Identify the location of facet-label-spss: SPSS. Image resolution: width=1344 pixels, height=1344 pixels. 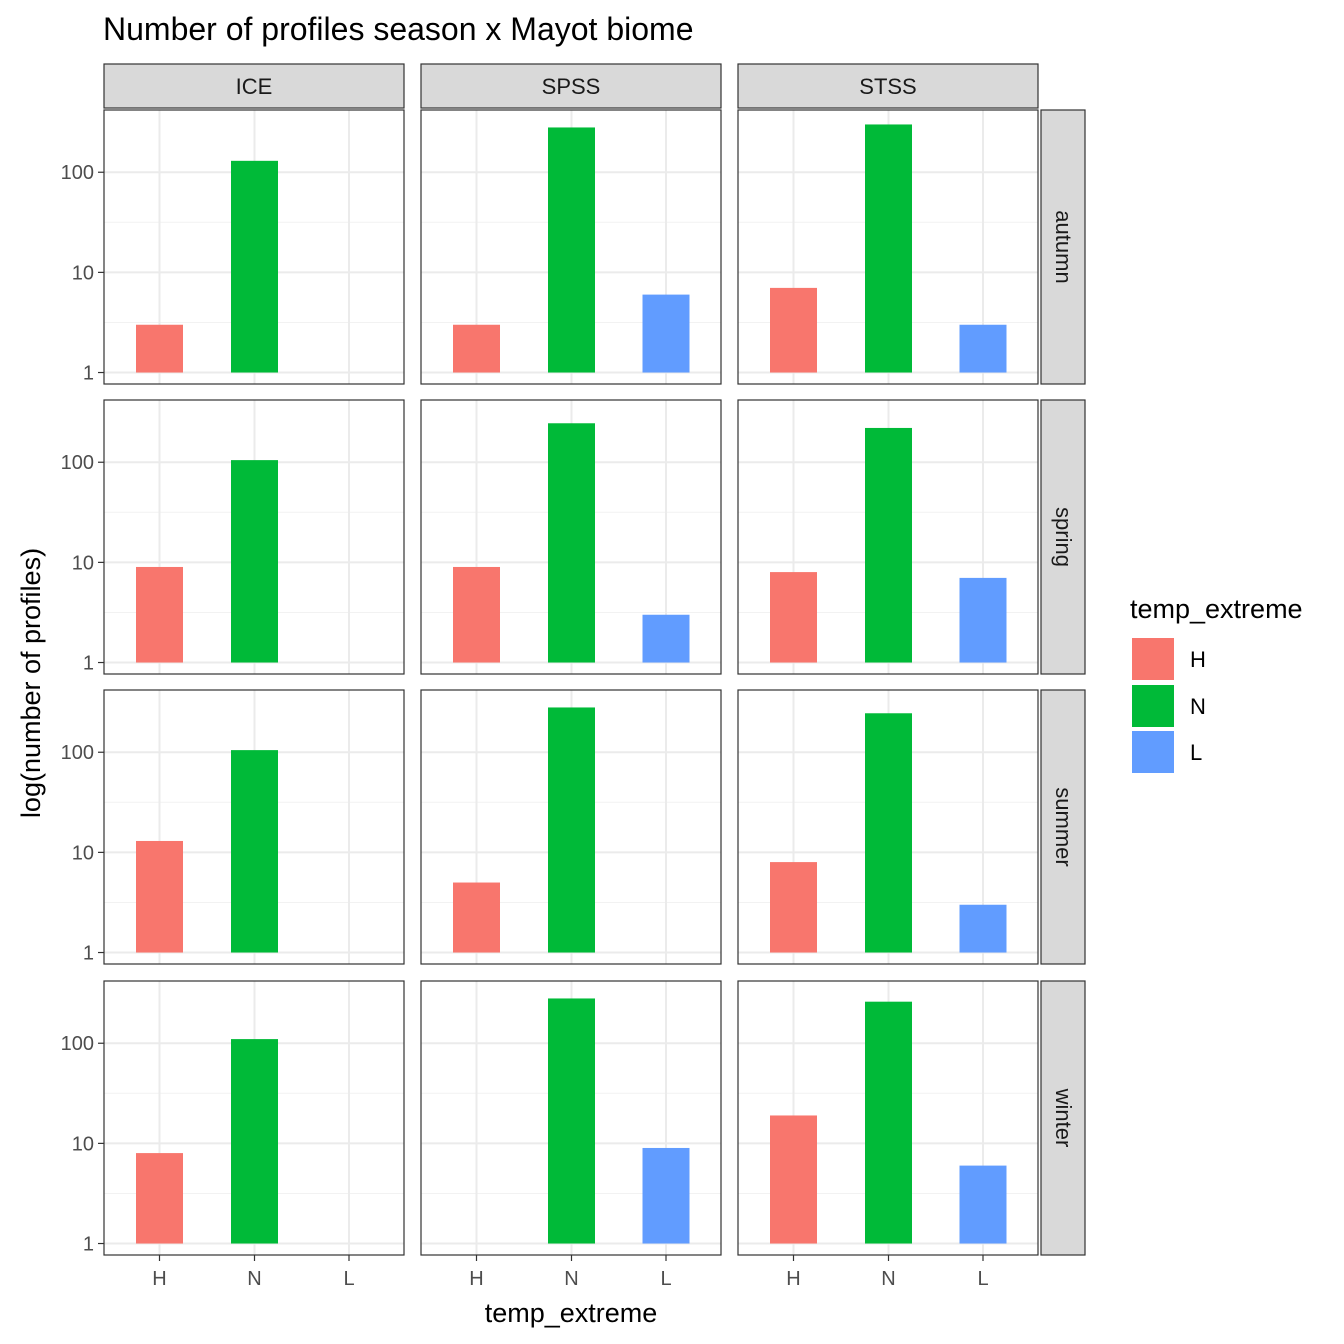
(571, 86).